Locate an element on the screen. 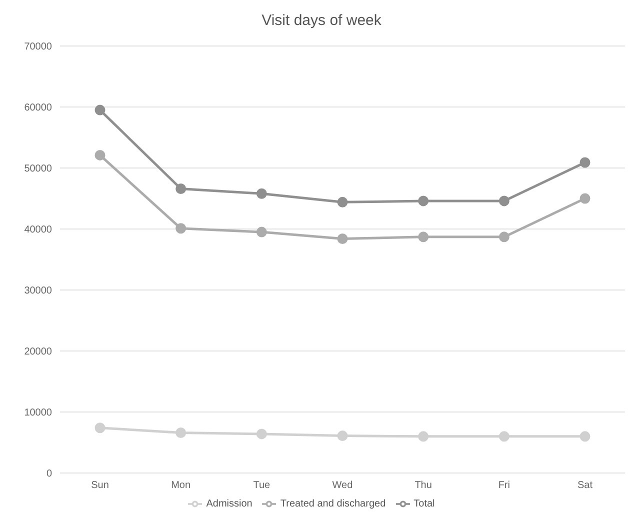 This screenshot has height=519, width=643. legend-label: Treated and discharged is located at coordinates (333, 504).